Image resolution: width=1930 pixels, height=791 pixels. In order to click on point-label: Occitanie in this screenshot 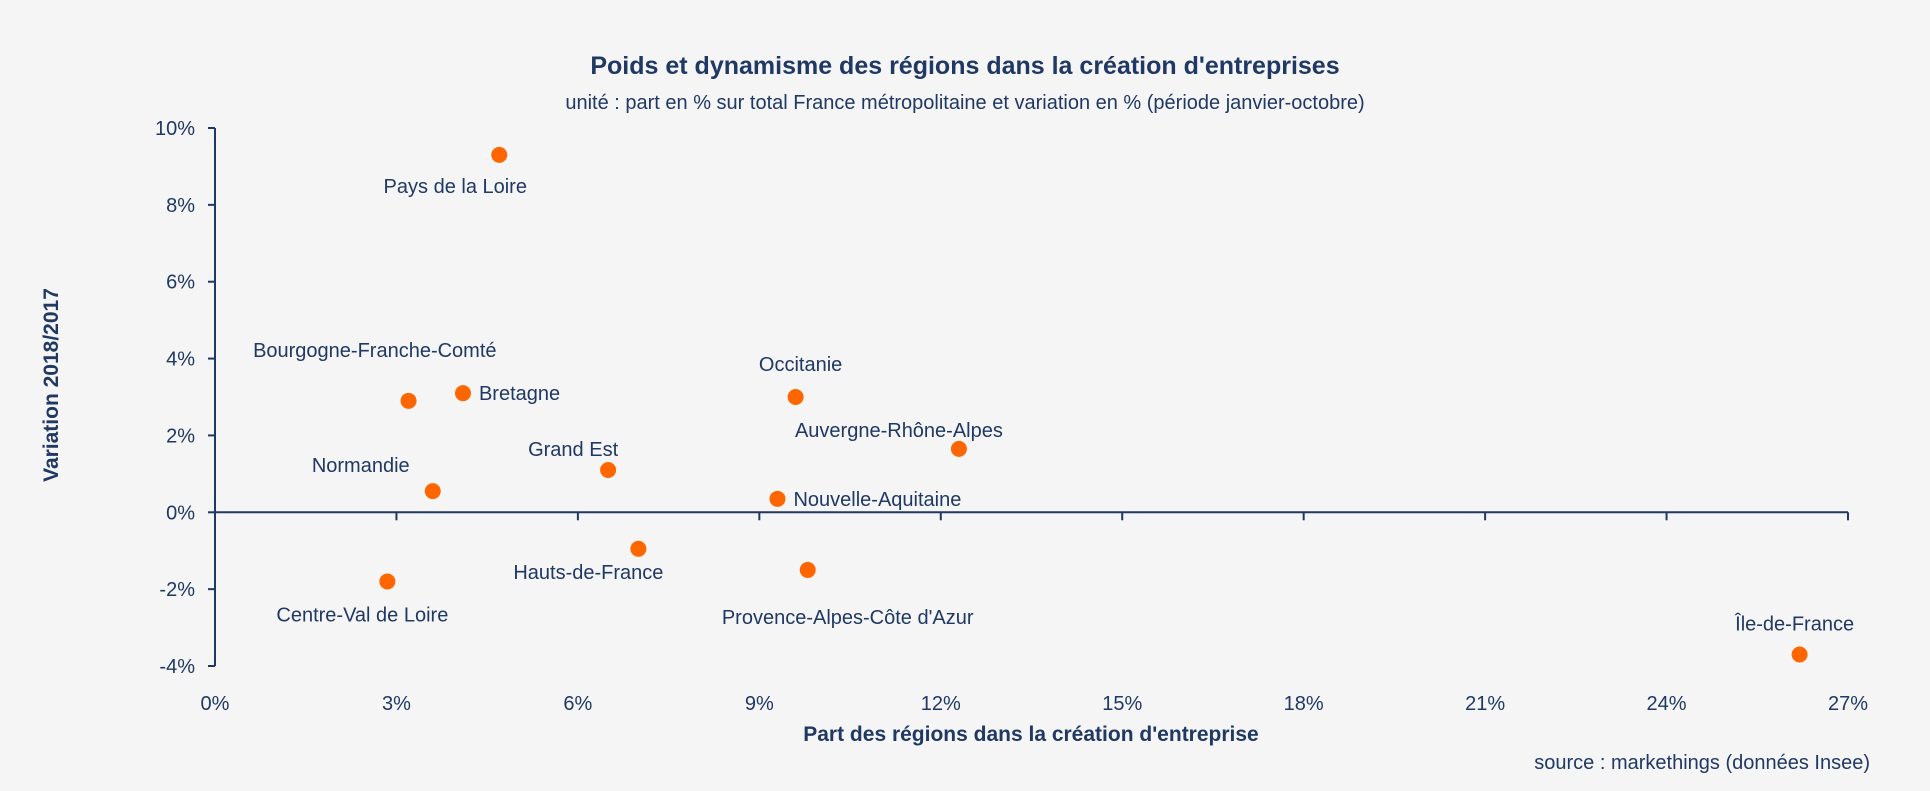, I will do `click(800, 365)`.